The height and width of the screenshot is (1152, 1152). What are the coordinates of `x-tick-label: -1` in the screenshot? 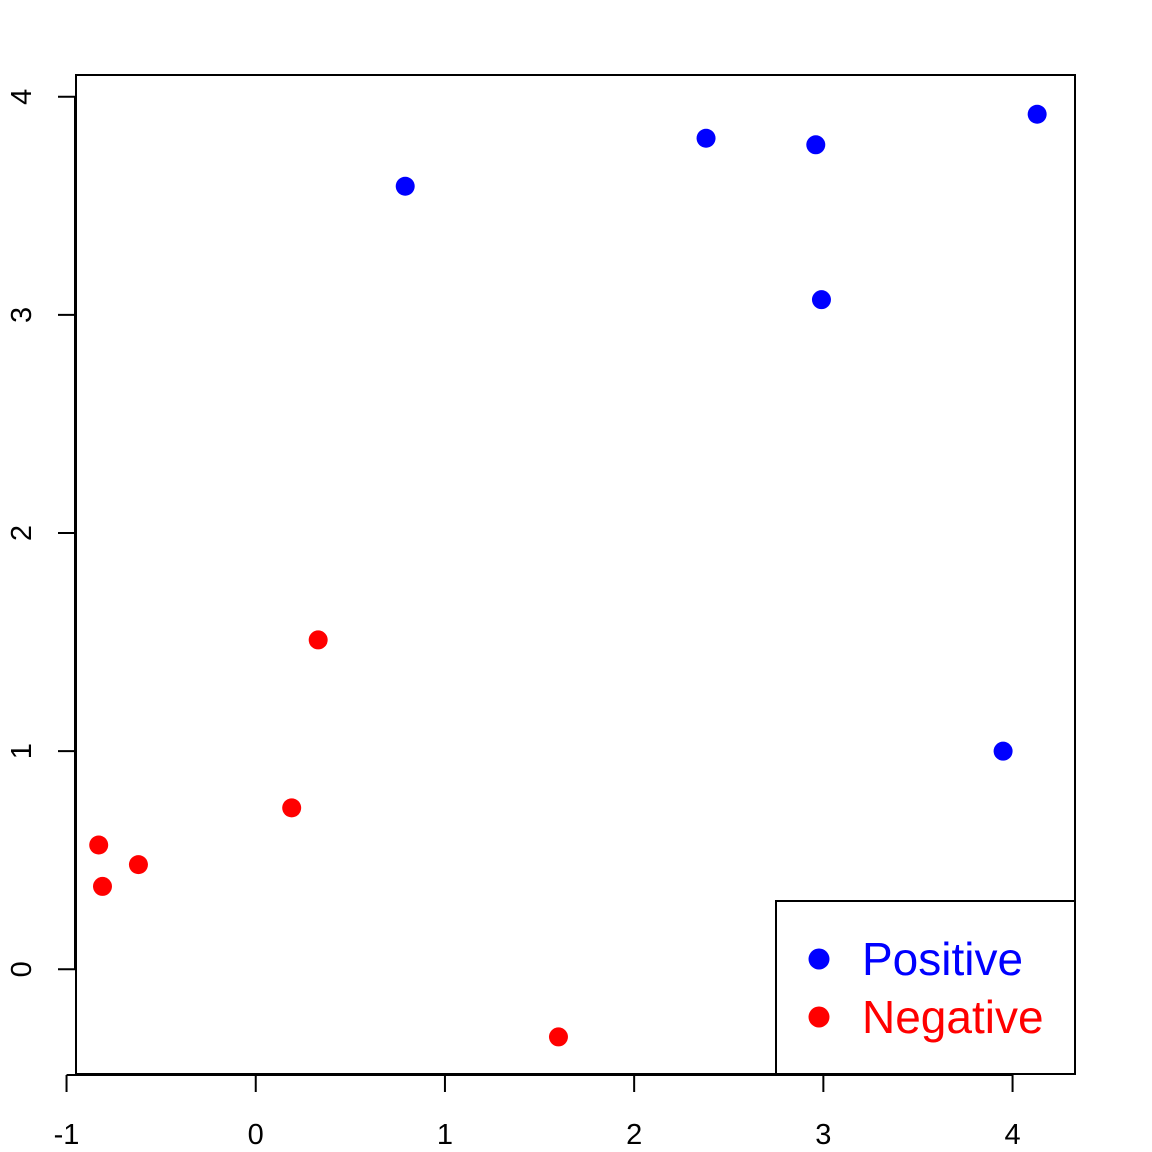 It's located at (67, 1135).